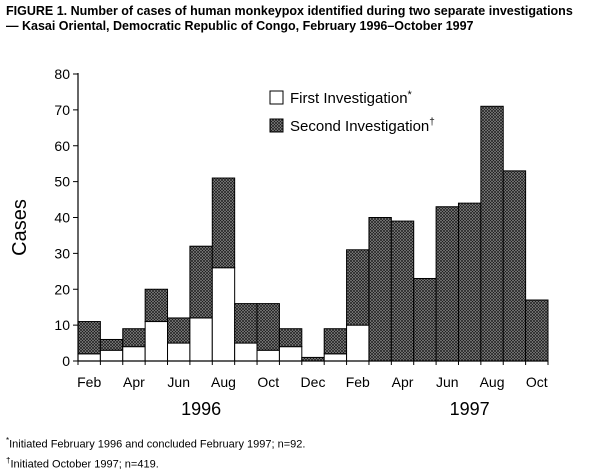 This screenshot has width=592, height=472. Describe the element at coordinates (62, 289) in the screenshot. I see `y-tick-label-20: 20` at that location.